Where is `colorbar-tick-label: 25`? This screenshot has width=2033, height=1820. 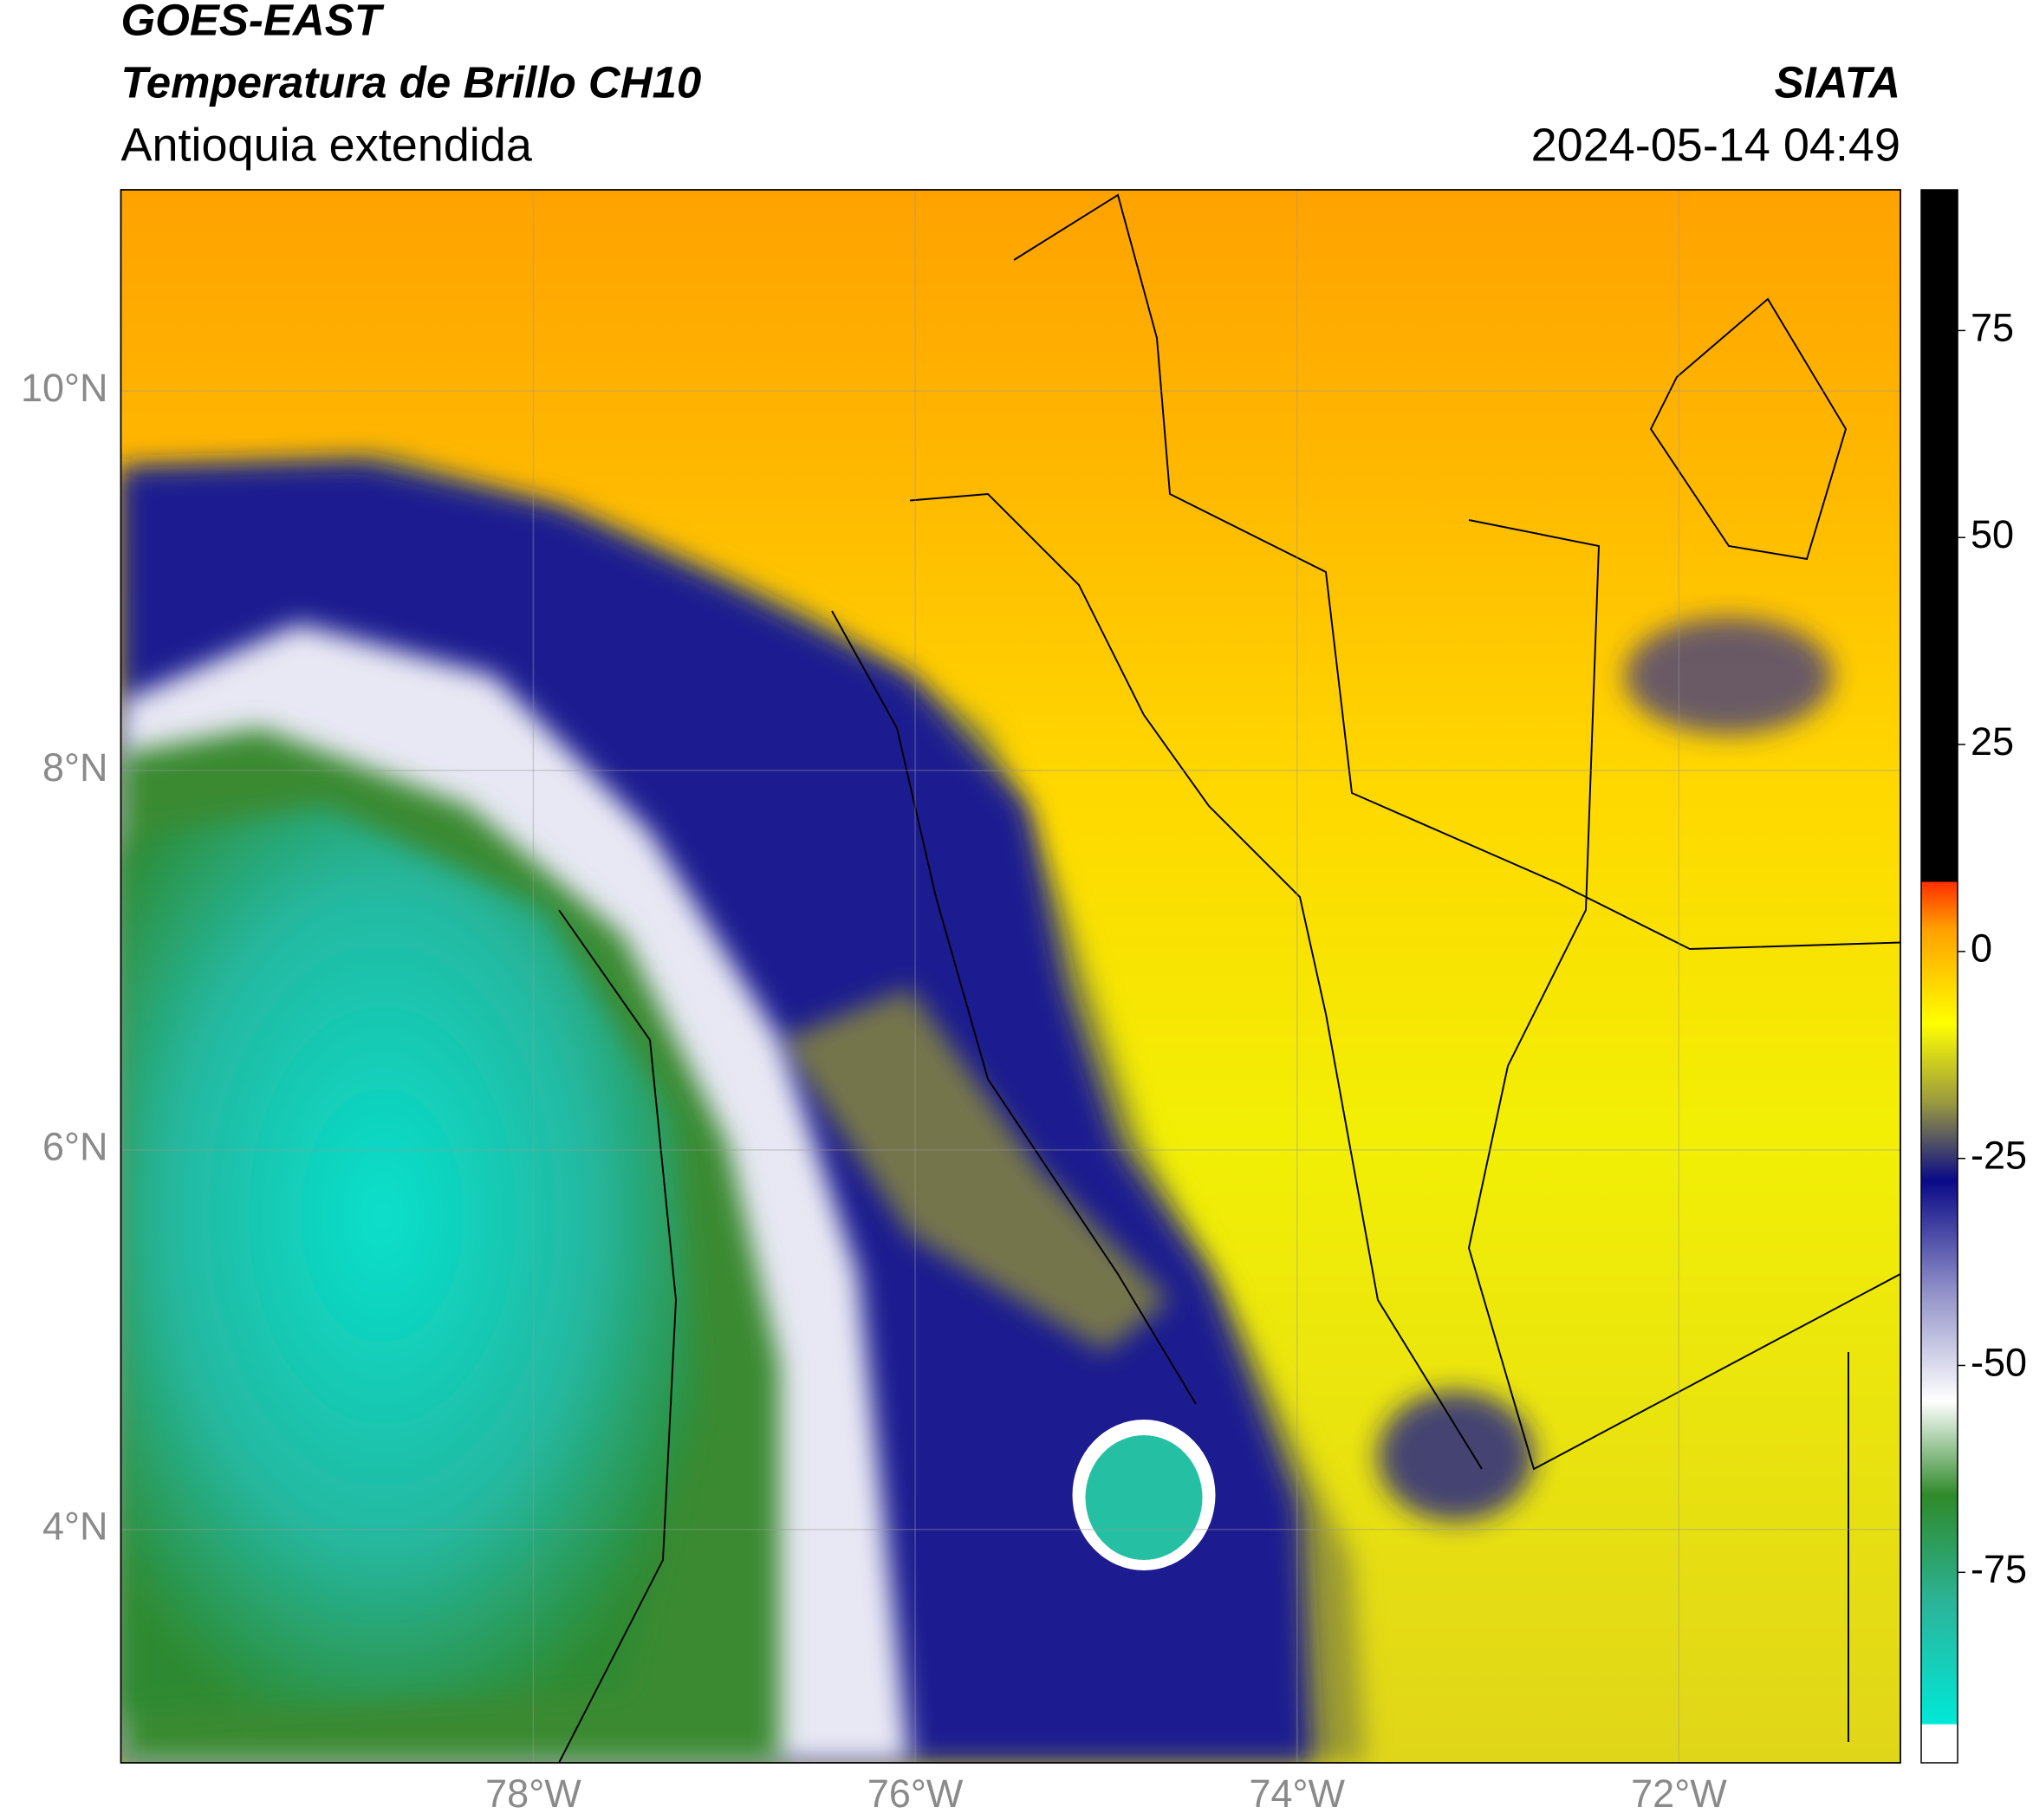
colorbar-tick-label: 25 is located at coordinates (1992, 741).